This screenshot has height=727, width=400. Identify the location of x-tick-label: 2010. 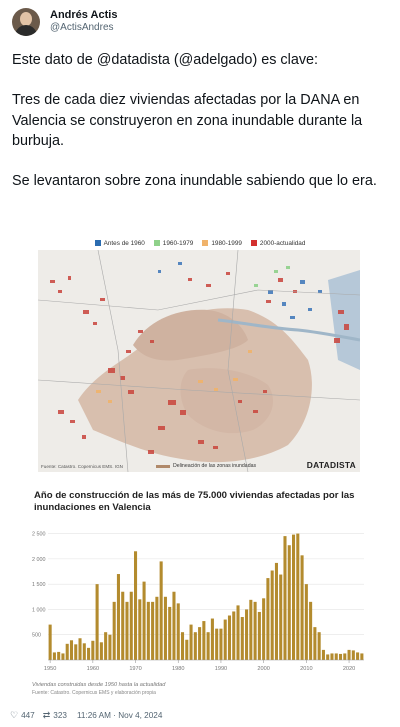
(306, 669).